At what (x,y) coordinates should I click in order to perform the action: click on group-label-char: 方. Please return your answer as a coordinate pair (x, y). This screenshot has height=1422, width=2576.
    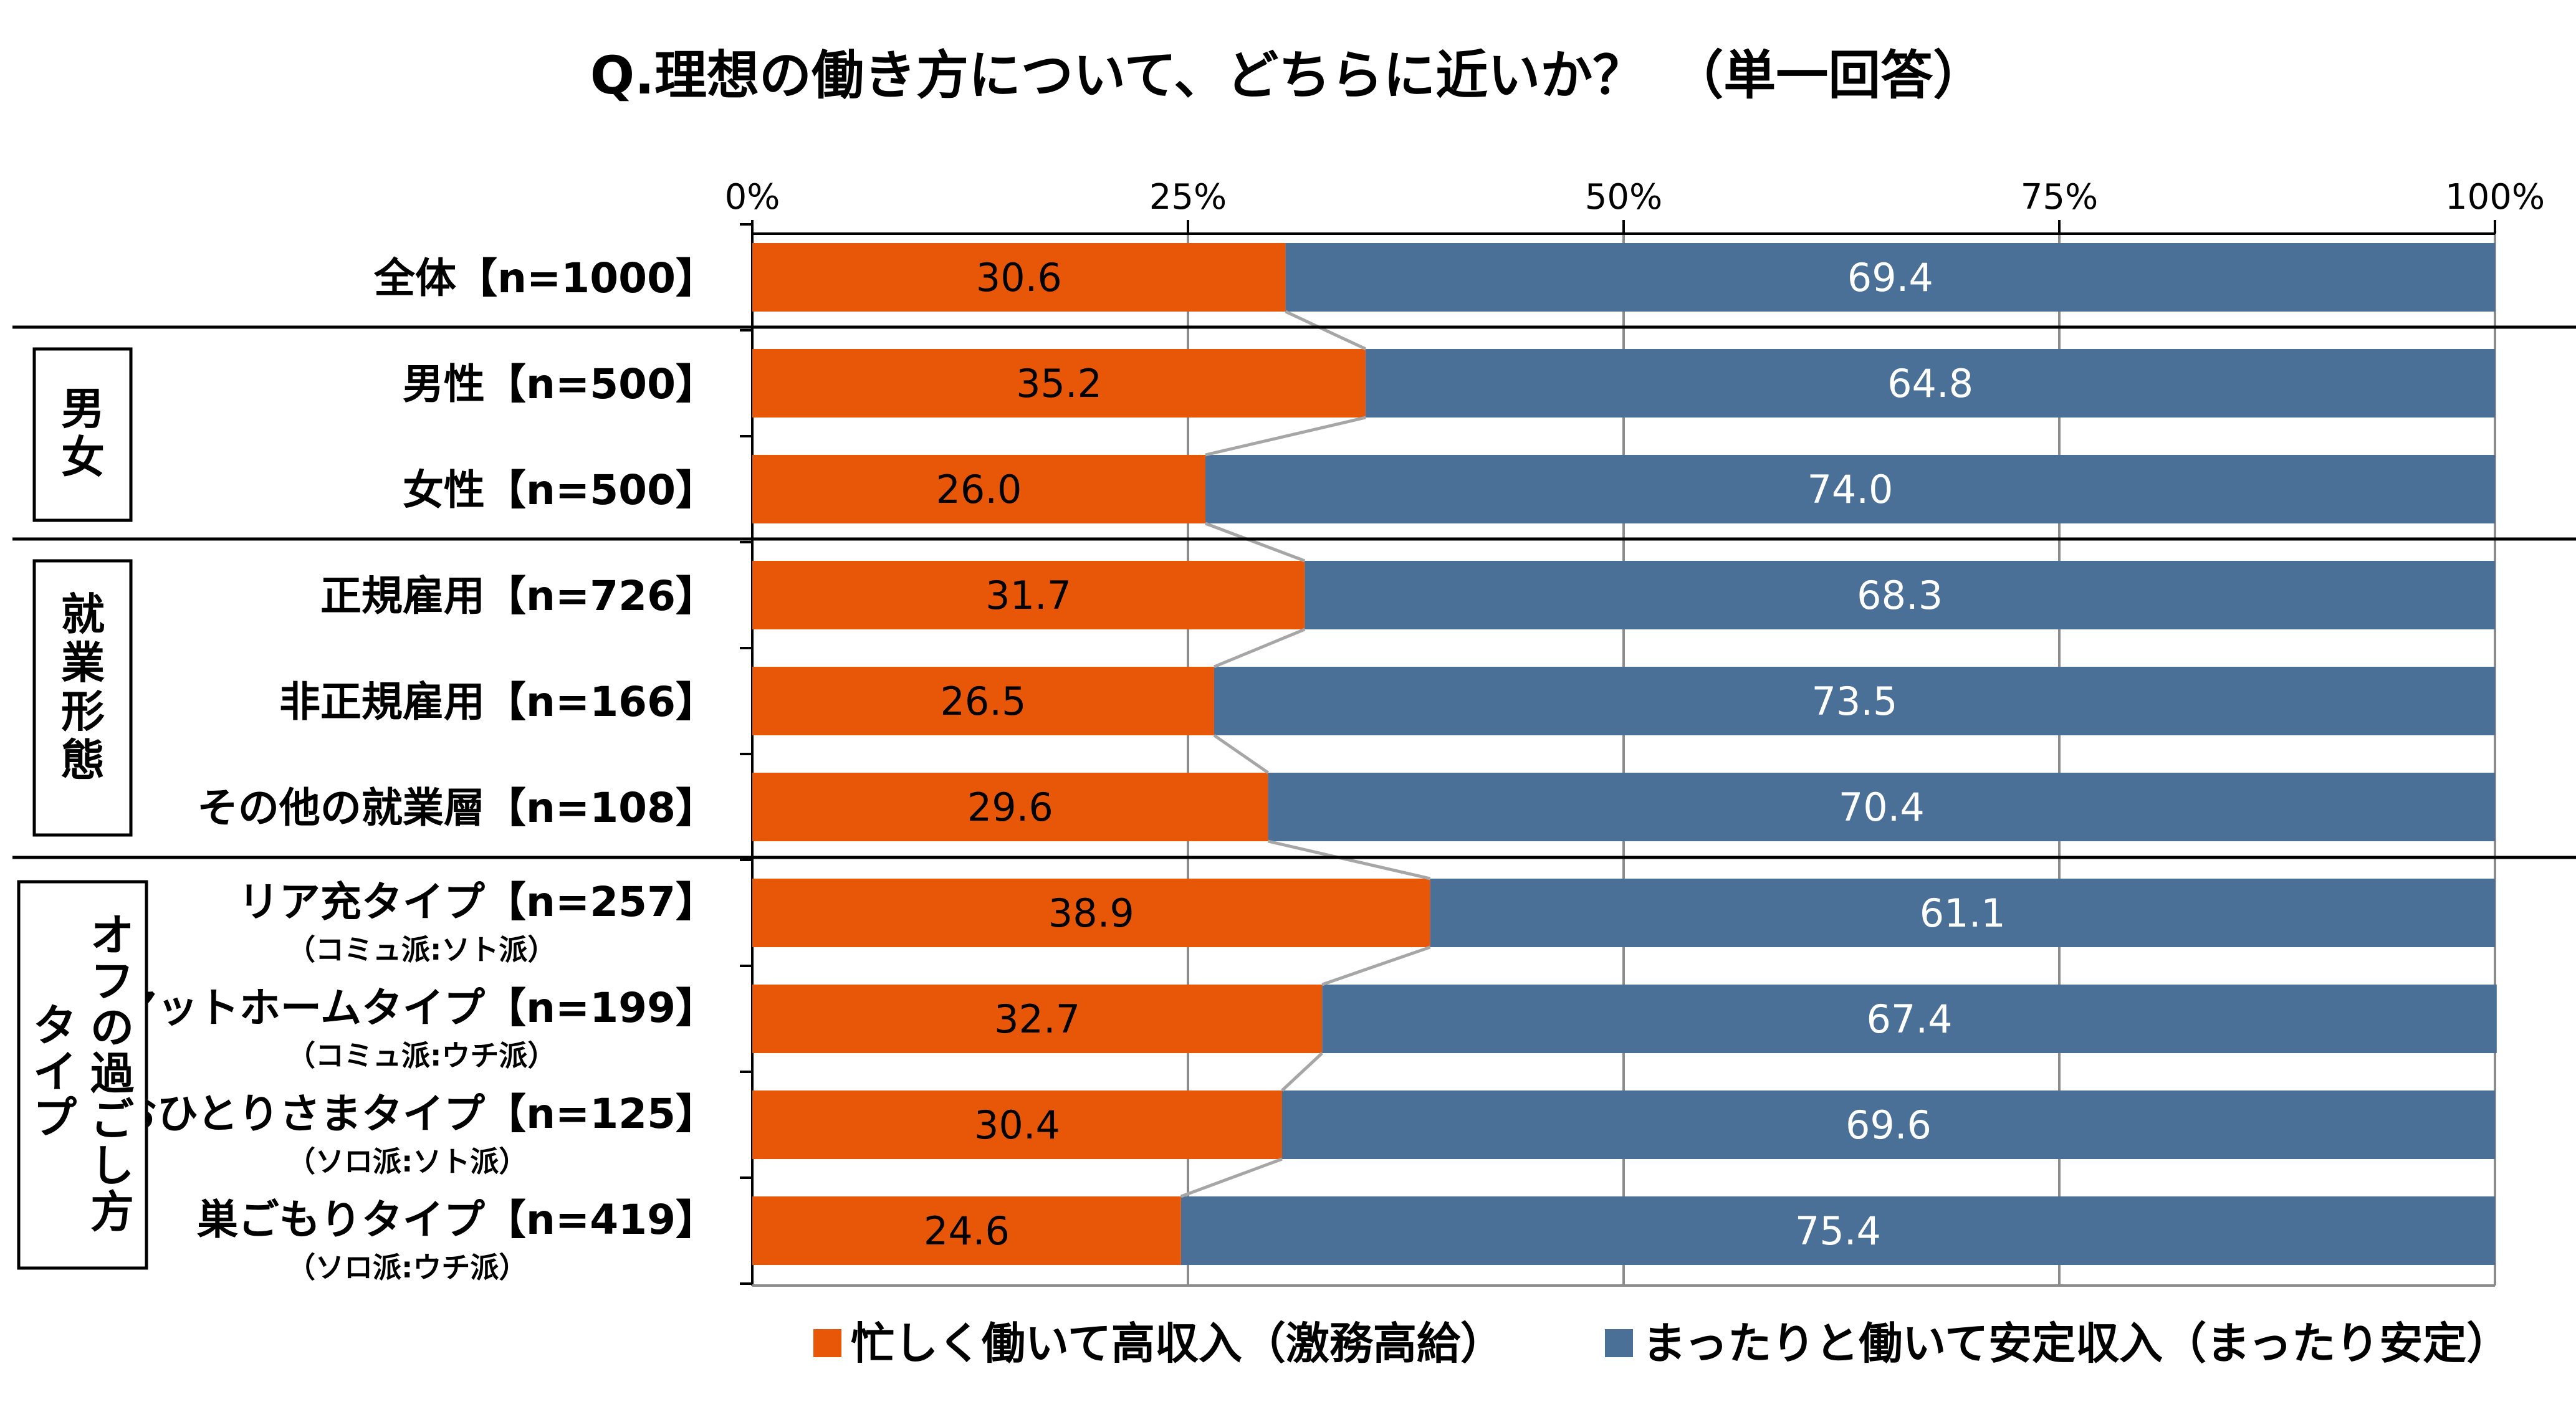
    Looking at the image, I should click on (112, 1212).